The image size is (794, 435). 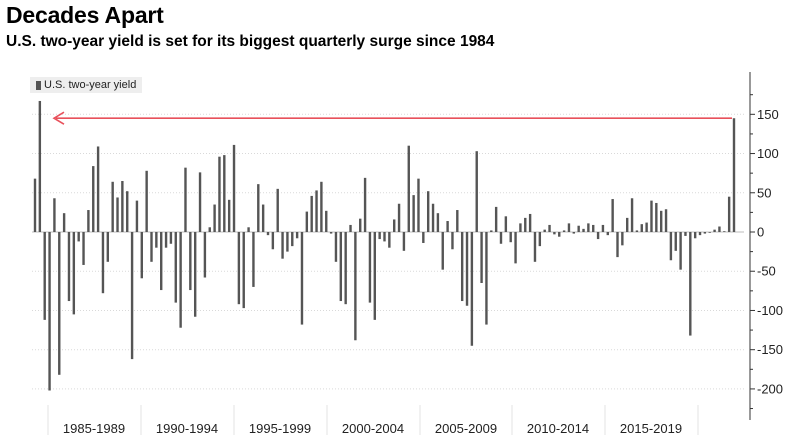 I want to click on x-category-label: 2005-2009, so click(x=466, y=428).